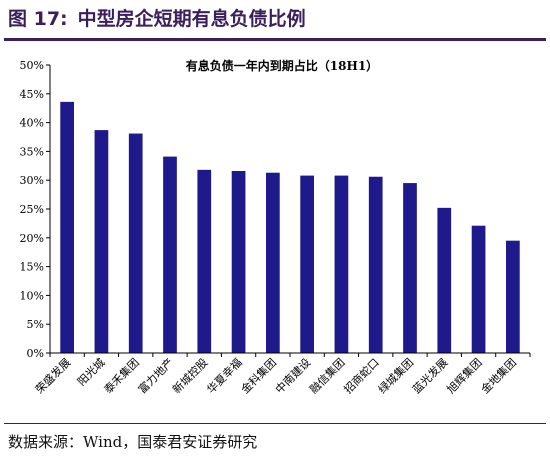 The height and width of the screenshot is (462, 550). I want to click on x-tick-label: 荣盛发展, so click(52, 375).